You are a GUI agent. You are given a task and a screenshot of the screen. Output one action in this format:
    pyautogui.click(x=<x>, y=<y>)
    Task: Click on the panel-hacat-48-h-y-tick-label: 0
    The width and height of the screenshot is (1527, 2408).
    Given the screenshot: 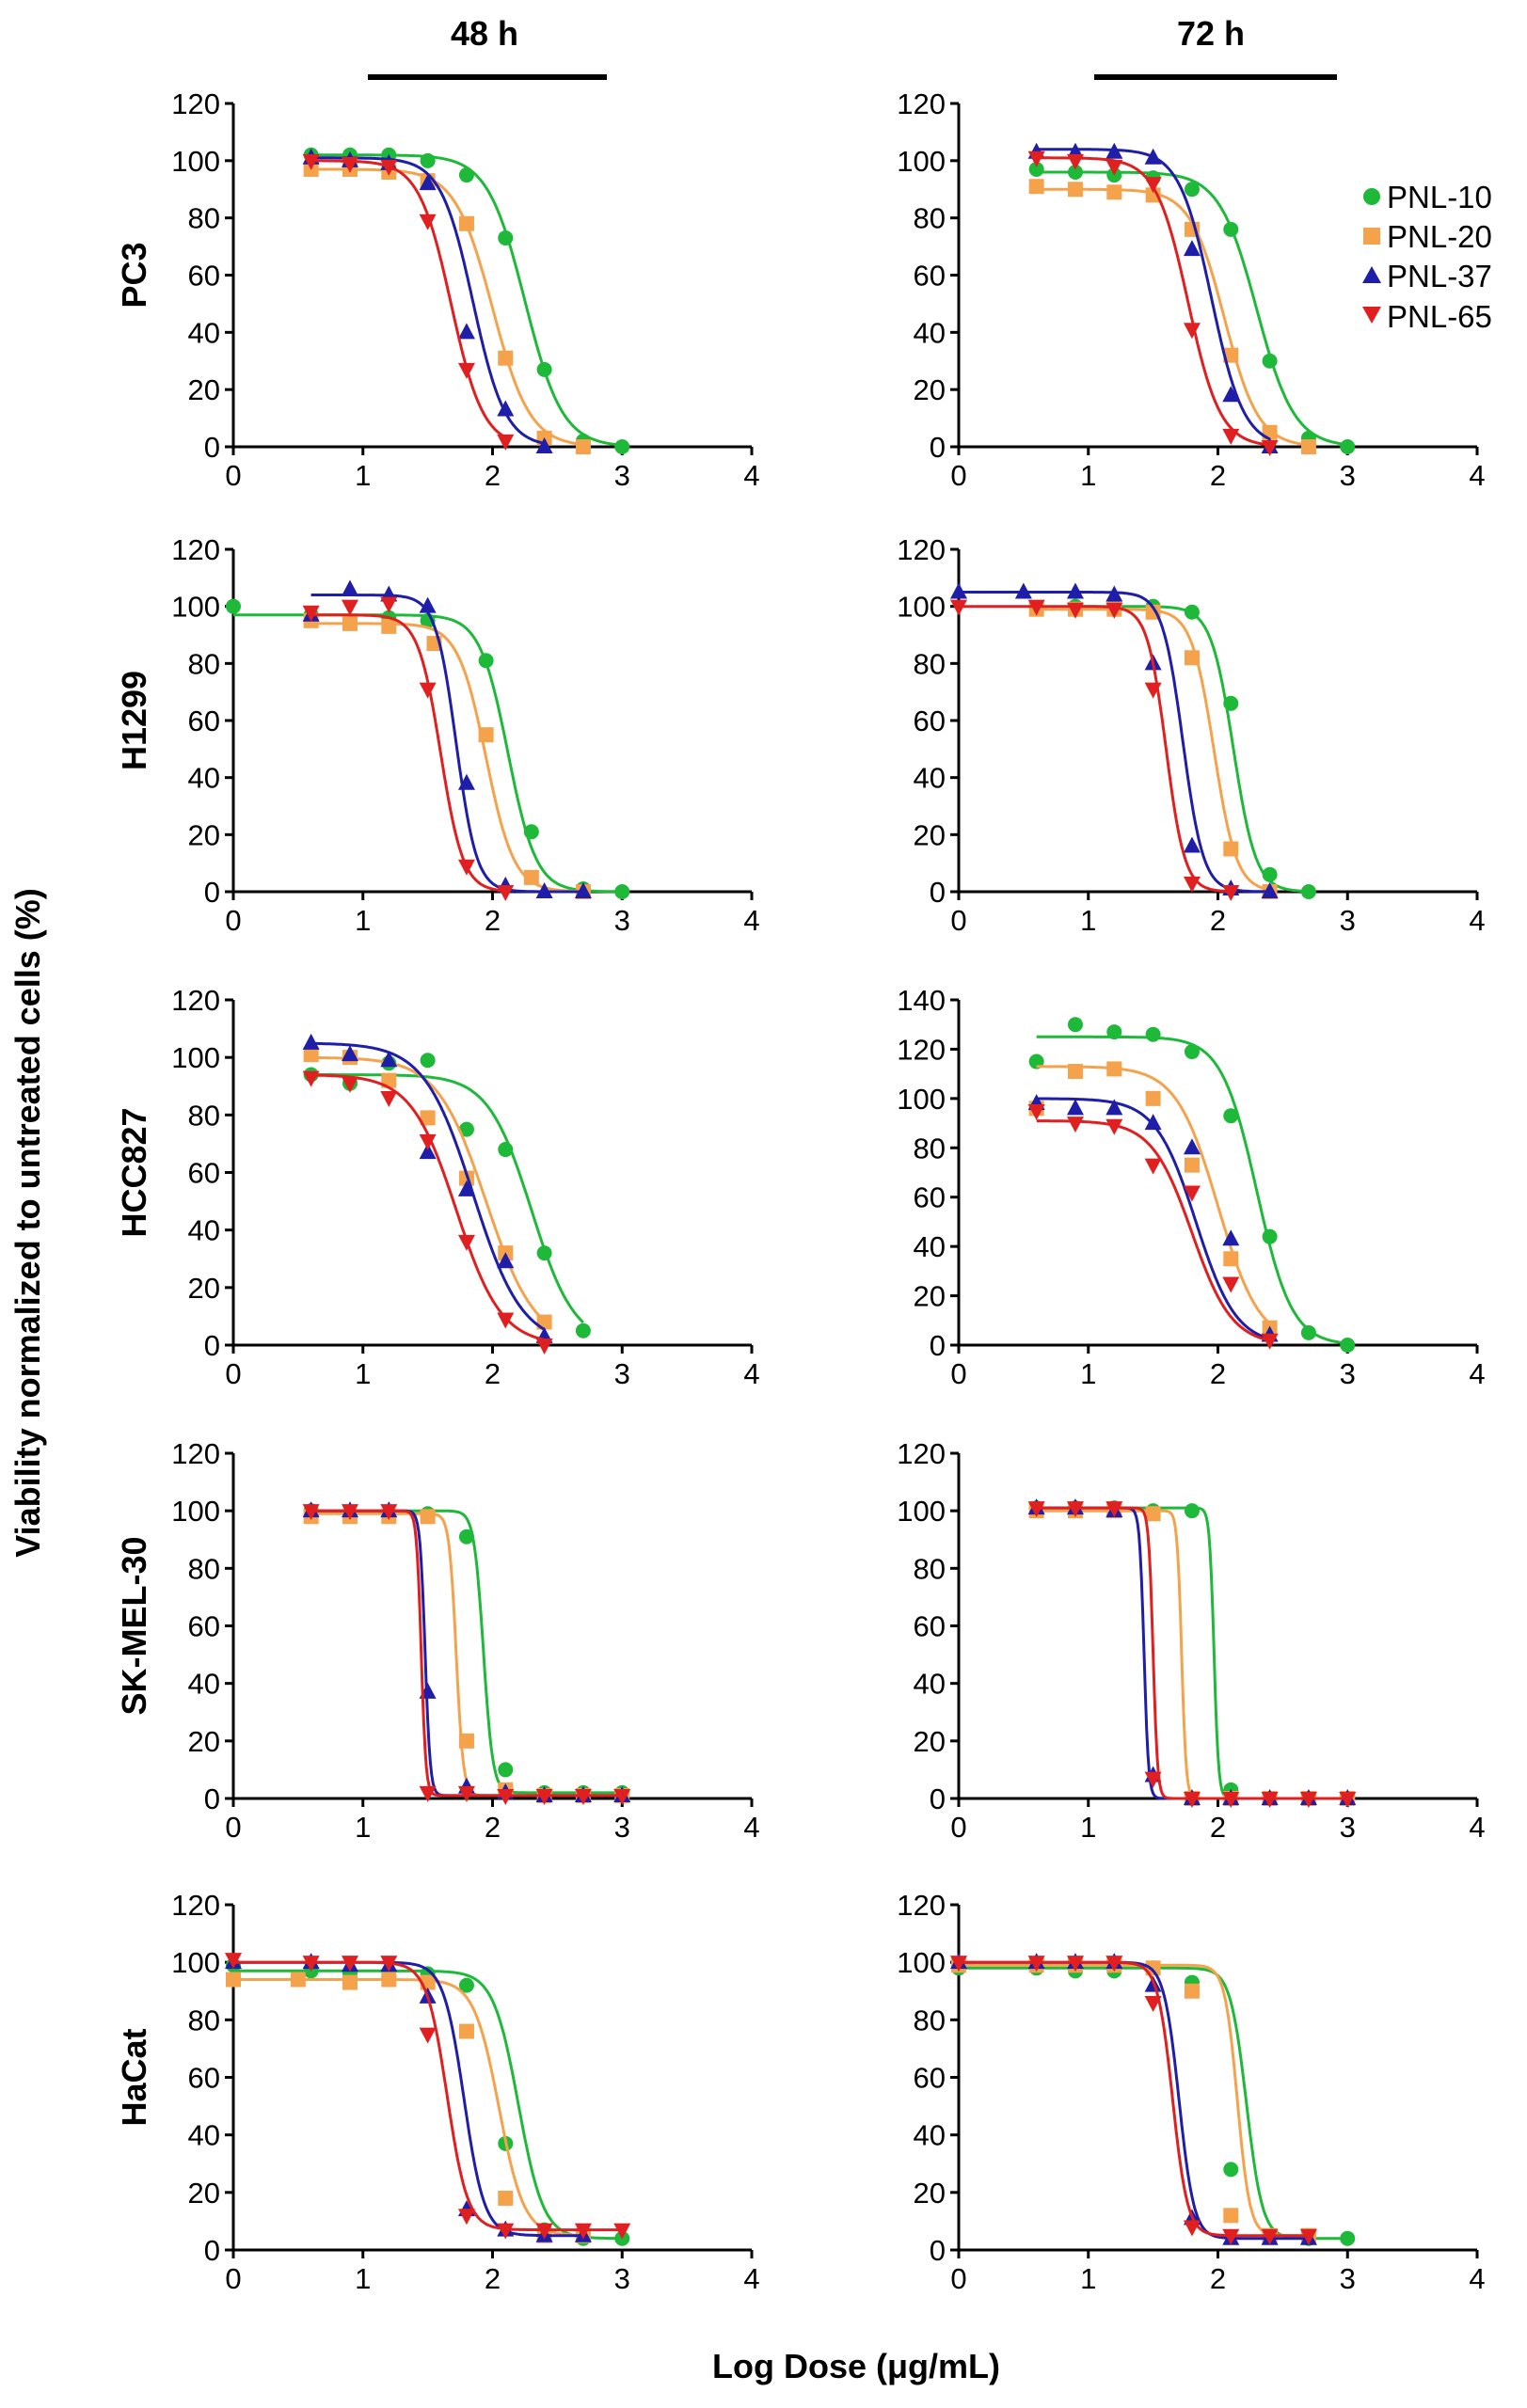 What is the action you would take?
    pyautogui.click(x=212, y=2251)
    